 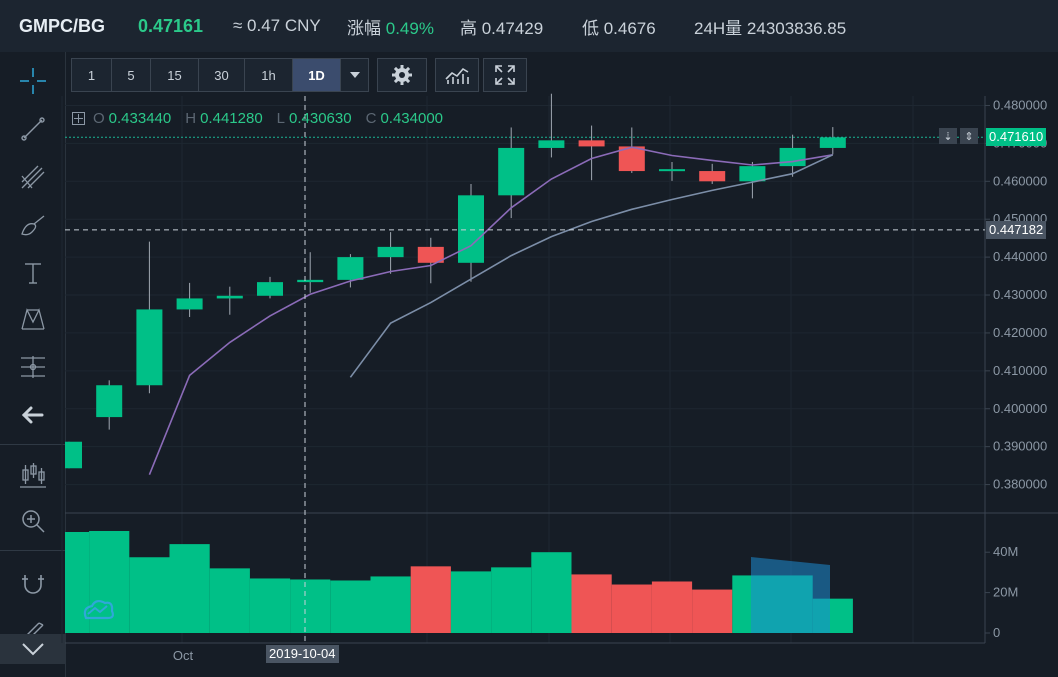 I want to click on volume-tick-label: 40M, so click(x=1005, y=551).